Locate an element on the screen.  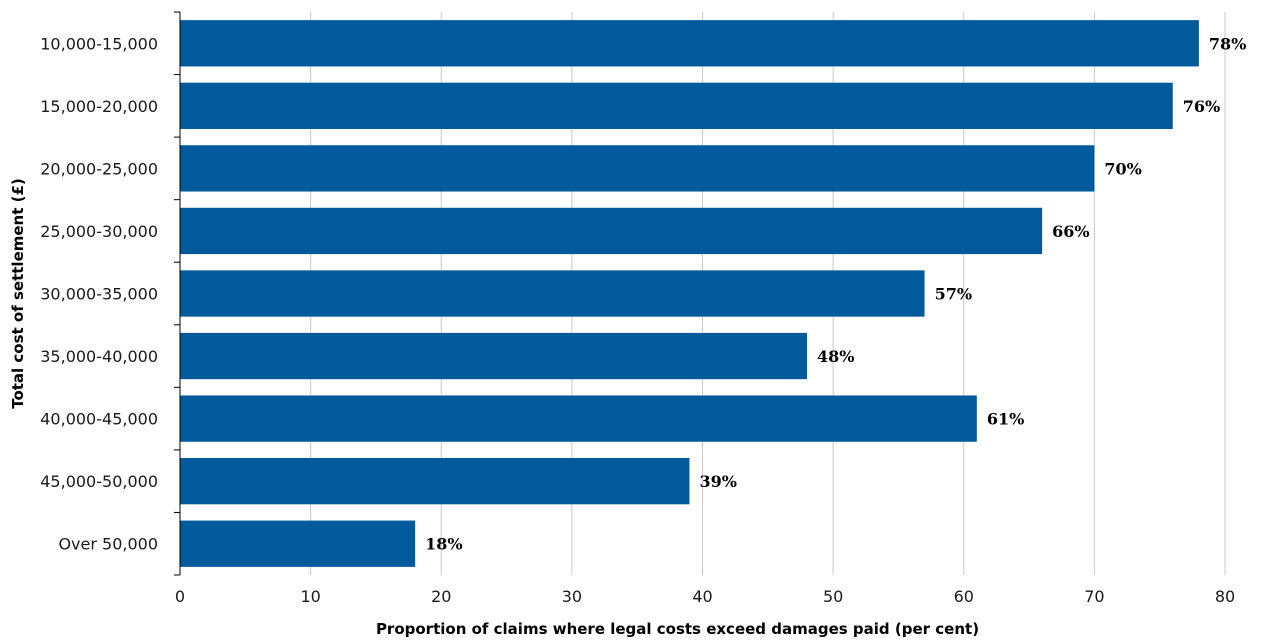
x-tick-label: 0 is located at coordinates (180, 596).